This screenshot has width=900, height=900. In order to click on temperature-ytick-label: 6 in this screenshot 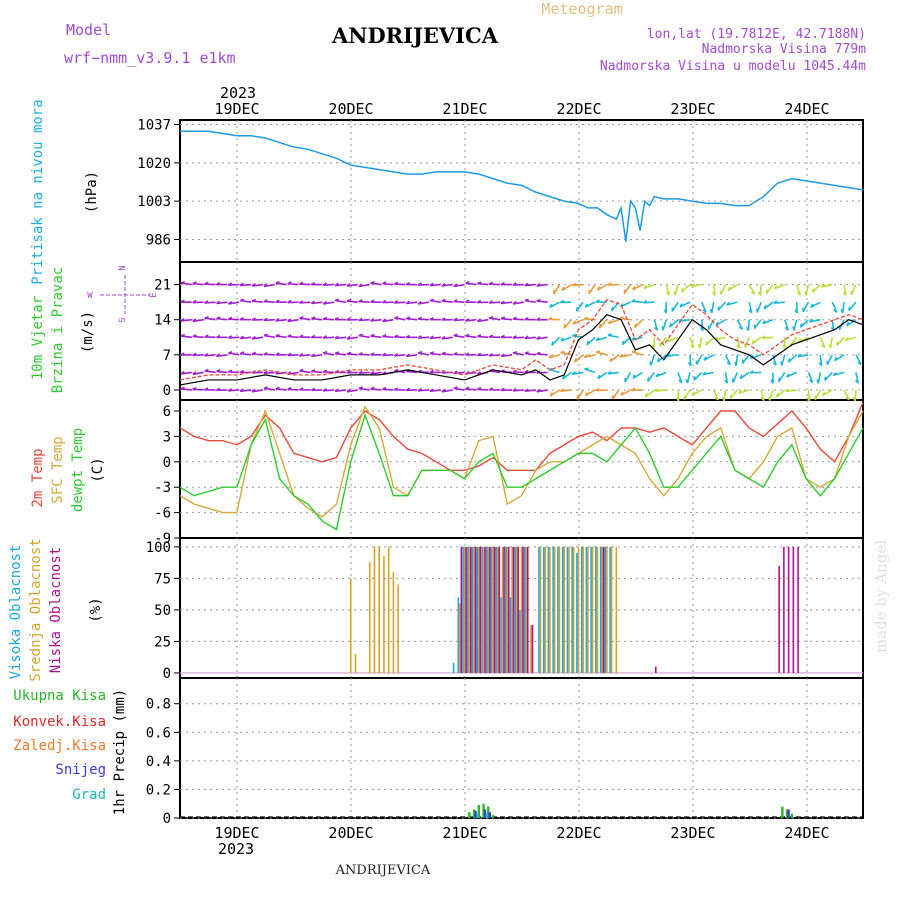, I will do `click(167, 412)`.